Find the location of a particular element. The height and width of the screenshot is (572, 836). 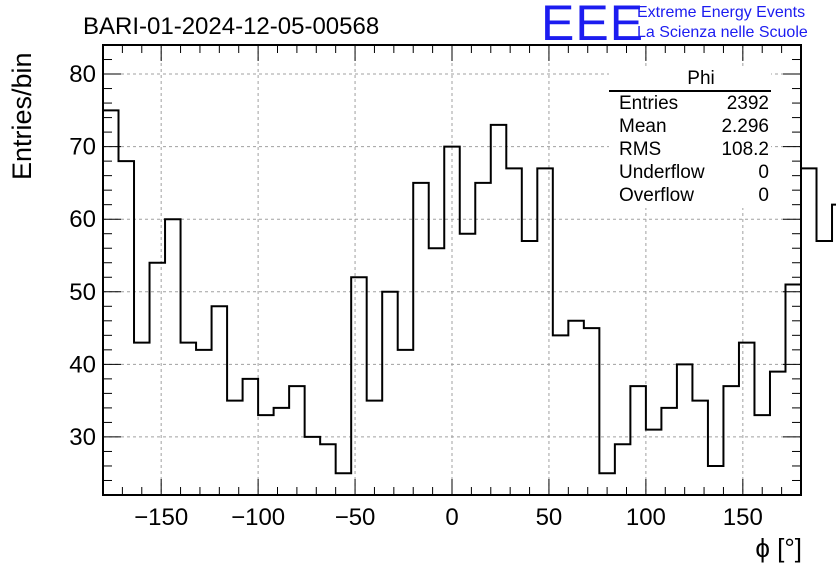

x-tick-label: 150 is located at coordinates (743, 517).